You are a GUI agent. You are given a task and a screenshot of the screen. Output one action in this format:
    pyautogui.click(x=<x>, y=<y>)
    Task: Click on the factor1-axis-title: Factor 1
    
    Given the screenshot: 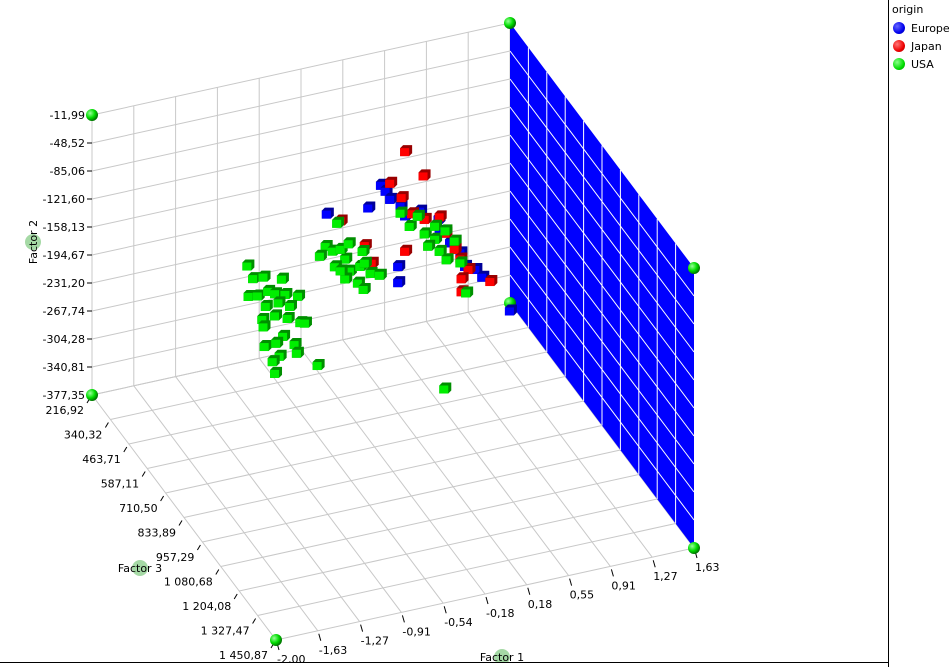 What is the action you would take?
    pyautogui.click(x=502, y=656)
    